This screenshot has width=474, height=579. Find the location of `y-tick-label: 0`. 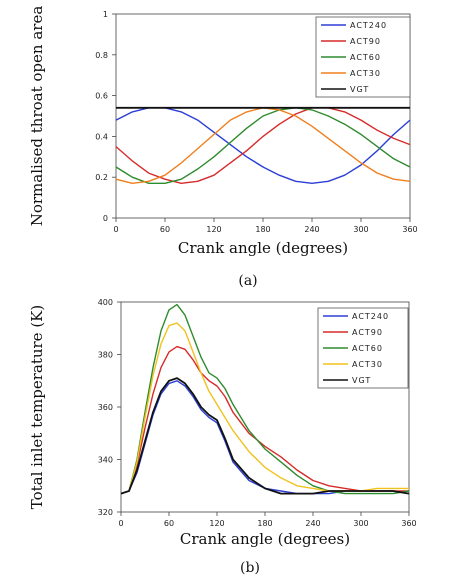

y-tick-label: 0 is located at coordinates (105, 218).